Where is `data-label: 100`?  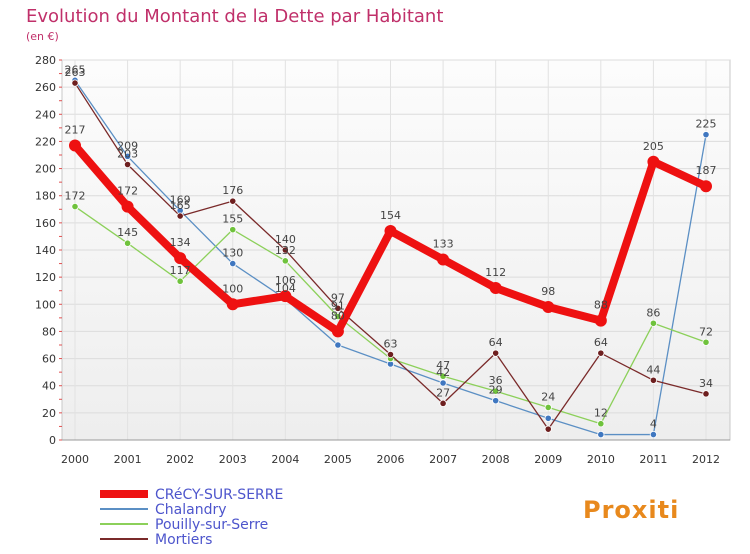
data-label: 100 is located at coordinates (232, 288).